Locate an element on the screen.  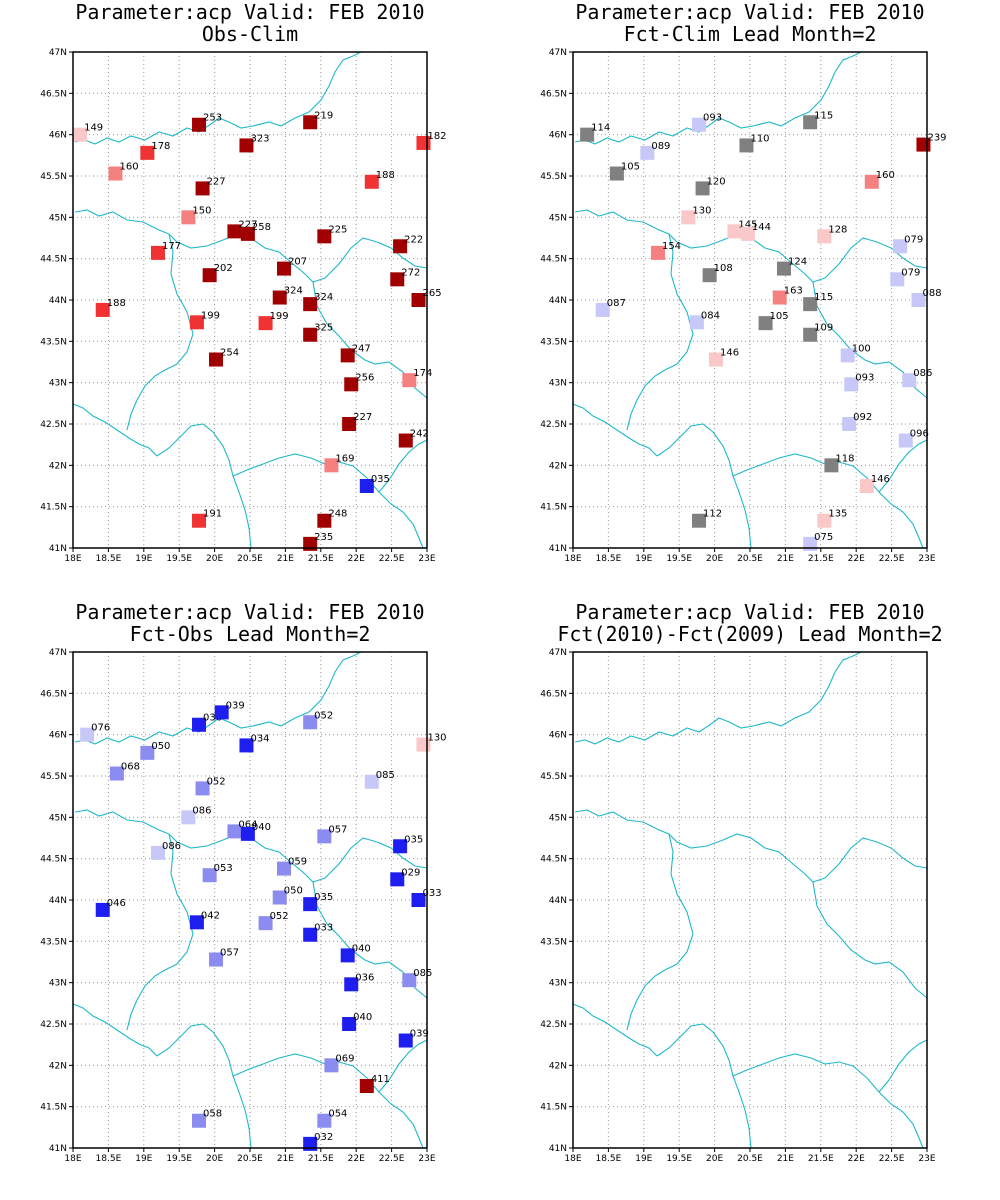
lon-tick-label: 23E is located at coordinates (426, 559).